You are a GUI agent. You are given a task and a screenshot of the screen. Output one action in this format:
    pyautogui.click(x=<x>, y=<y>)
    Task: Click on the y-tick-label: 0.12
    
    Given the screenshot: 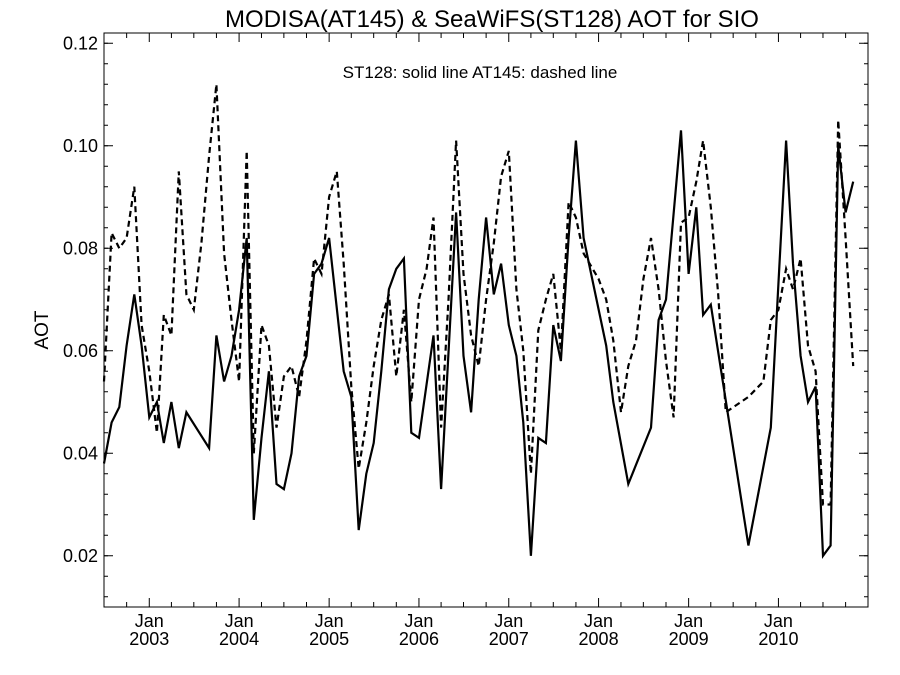 What is the action you would take?
    pyautogui.click(x=80, y=43)
    